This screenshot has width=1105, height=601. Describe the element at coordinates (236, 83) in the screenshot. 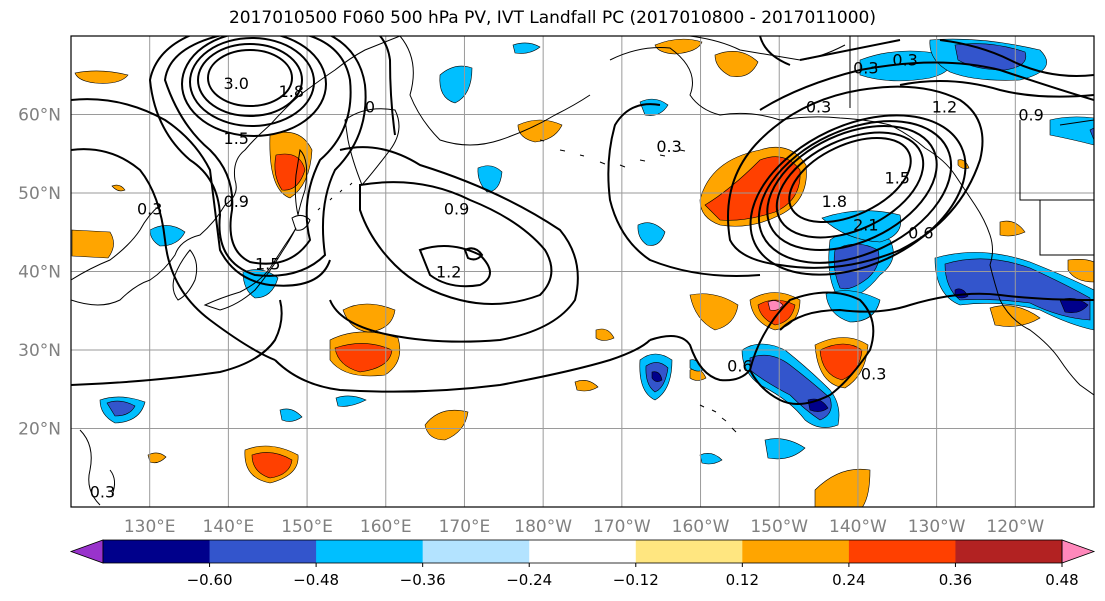

I see `contour-label: 3.0` at that location.